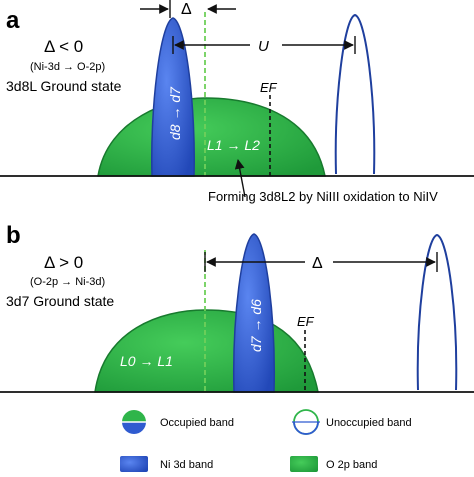  What do you see at coordinates (175, 113) in the screenshot?
I see `panel-a-ni-band-label: d8 → d7` at bounding box center [175, 113].